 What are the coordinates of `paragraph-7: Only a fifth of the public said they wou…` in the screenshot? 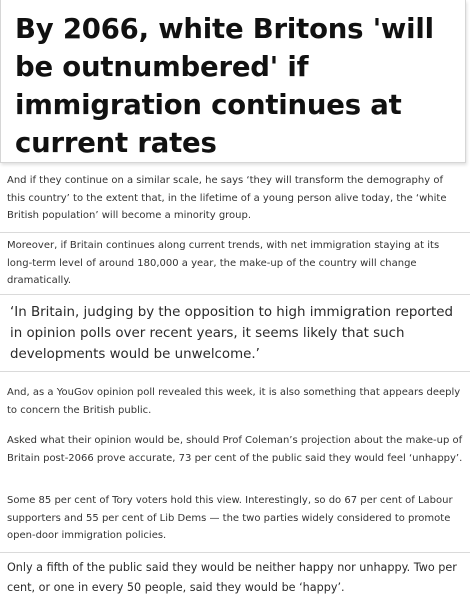 It's located at (232, 577).